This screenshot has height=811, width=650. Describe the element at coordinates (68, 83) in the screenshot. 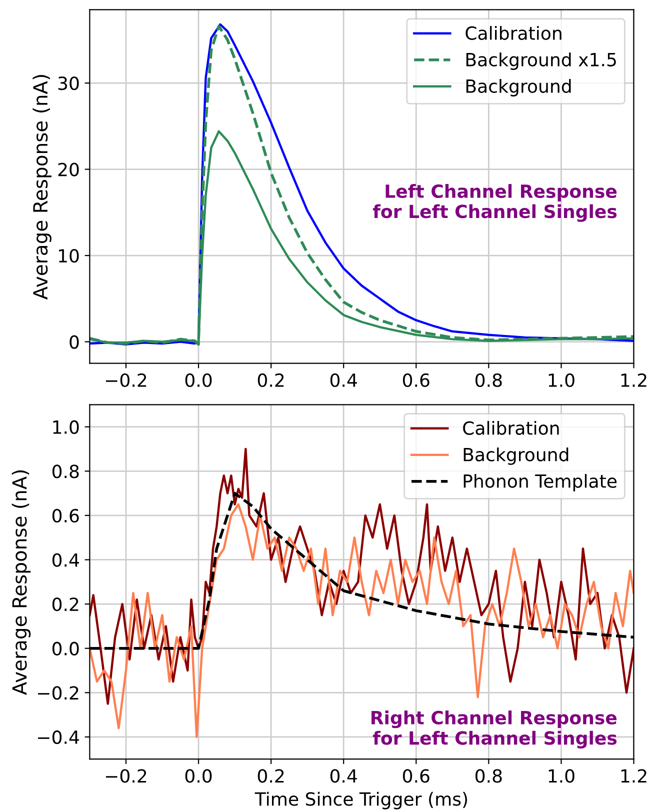

I see `y-tick-label: 30` at that location.